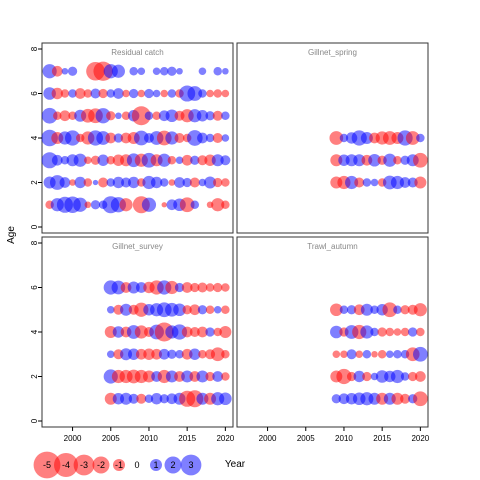 The image size is (480, 480). Describe the element at coordinates (72, 93) in the screenshot. I see `bubble-1-age6-2000` at that location.